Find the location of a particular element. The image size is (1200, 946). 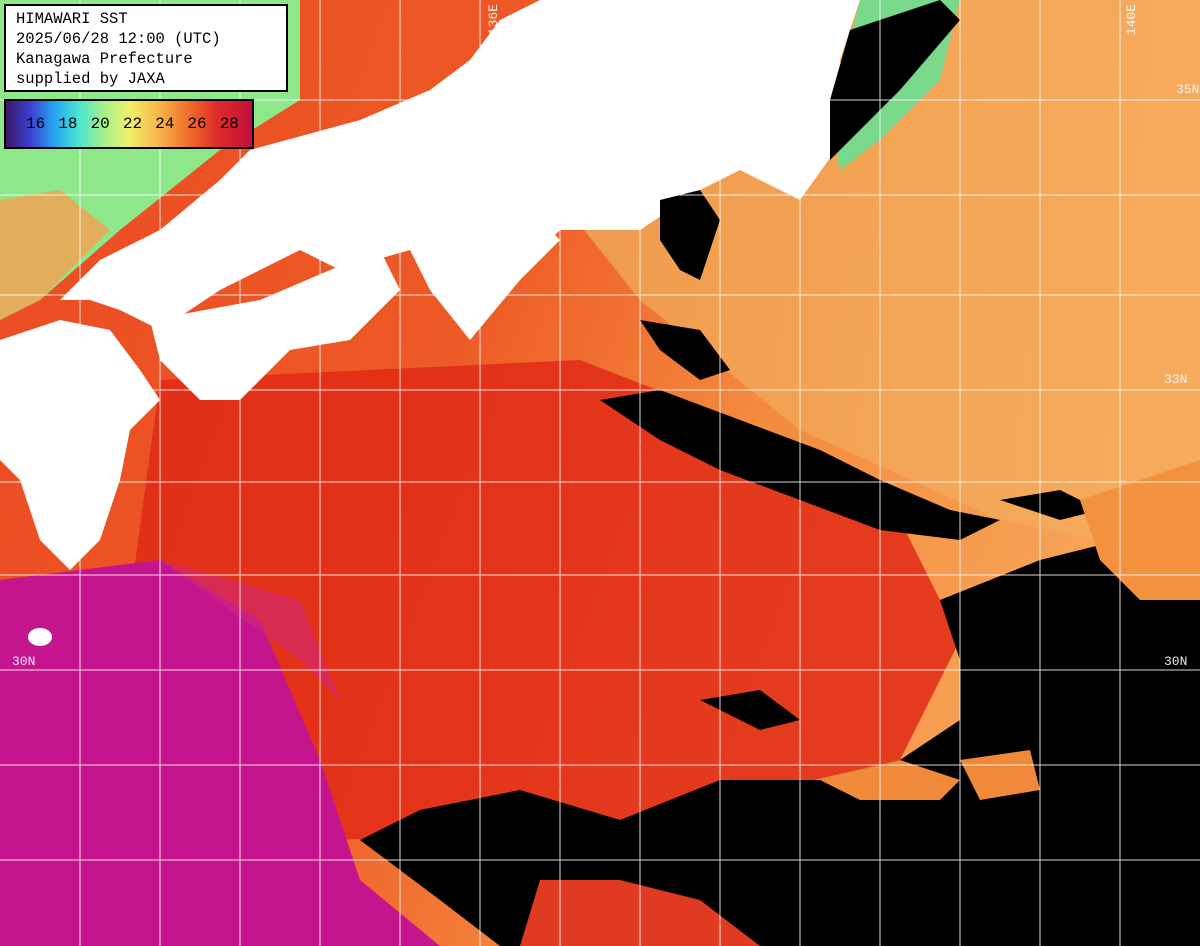

lat-label-30-right: 30N is located at coordinates (1176, 661).